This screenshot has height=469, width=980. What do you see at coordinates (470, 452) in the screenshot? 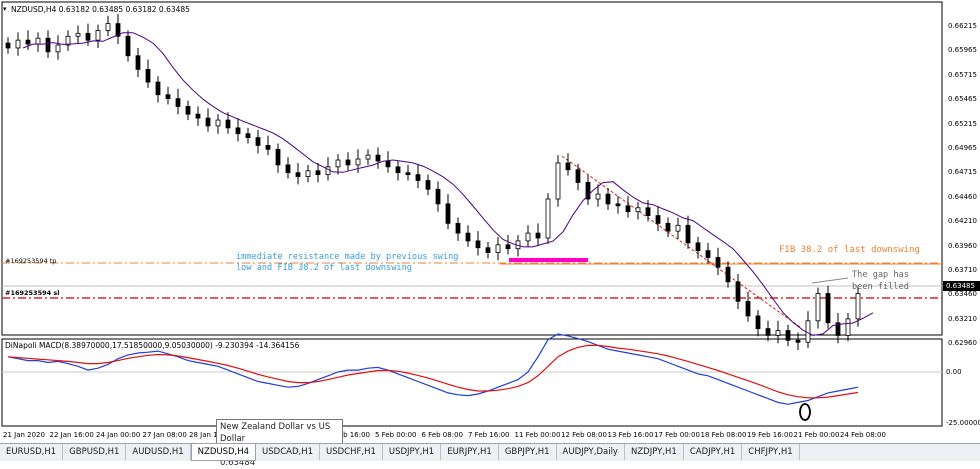
I see `tab-eurjpy-h1: EURJPY,H1` at bounding box center [470, 452].